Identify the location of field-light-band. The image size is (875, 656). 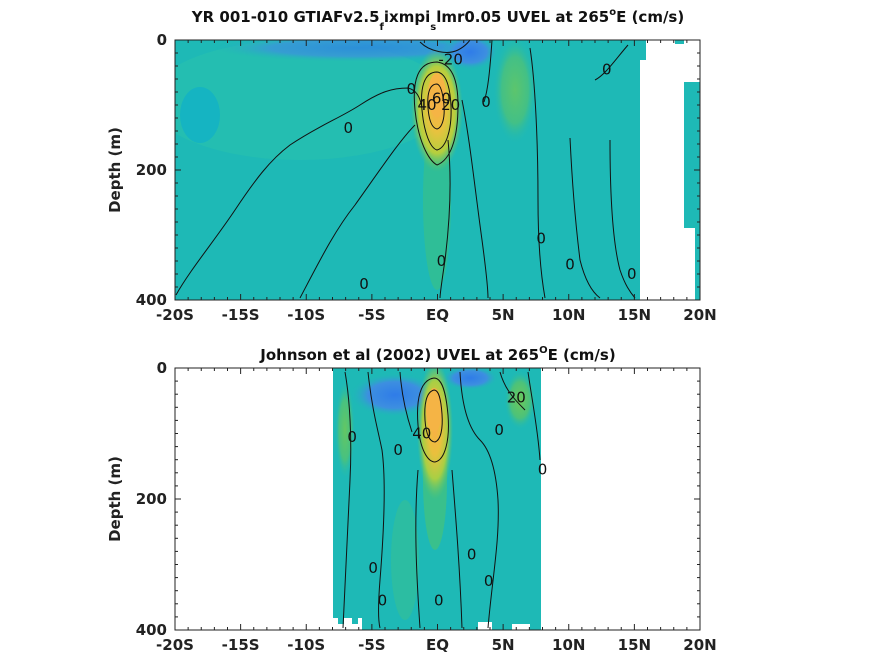
(312, 100).